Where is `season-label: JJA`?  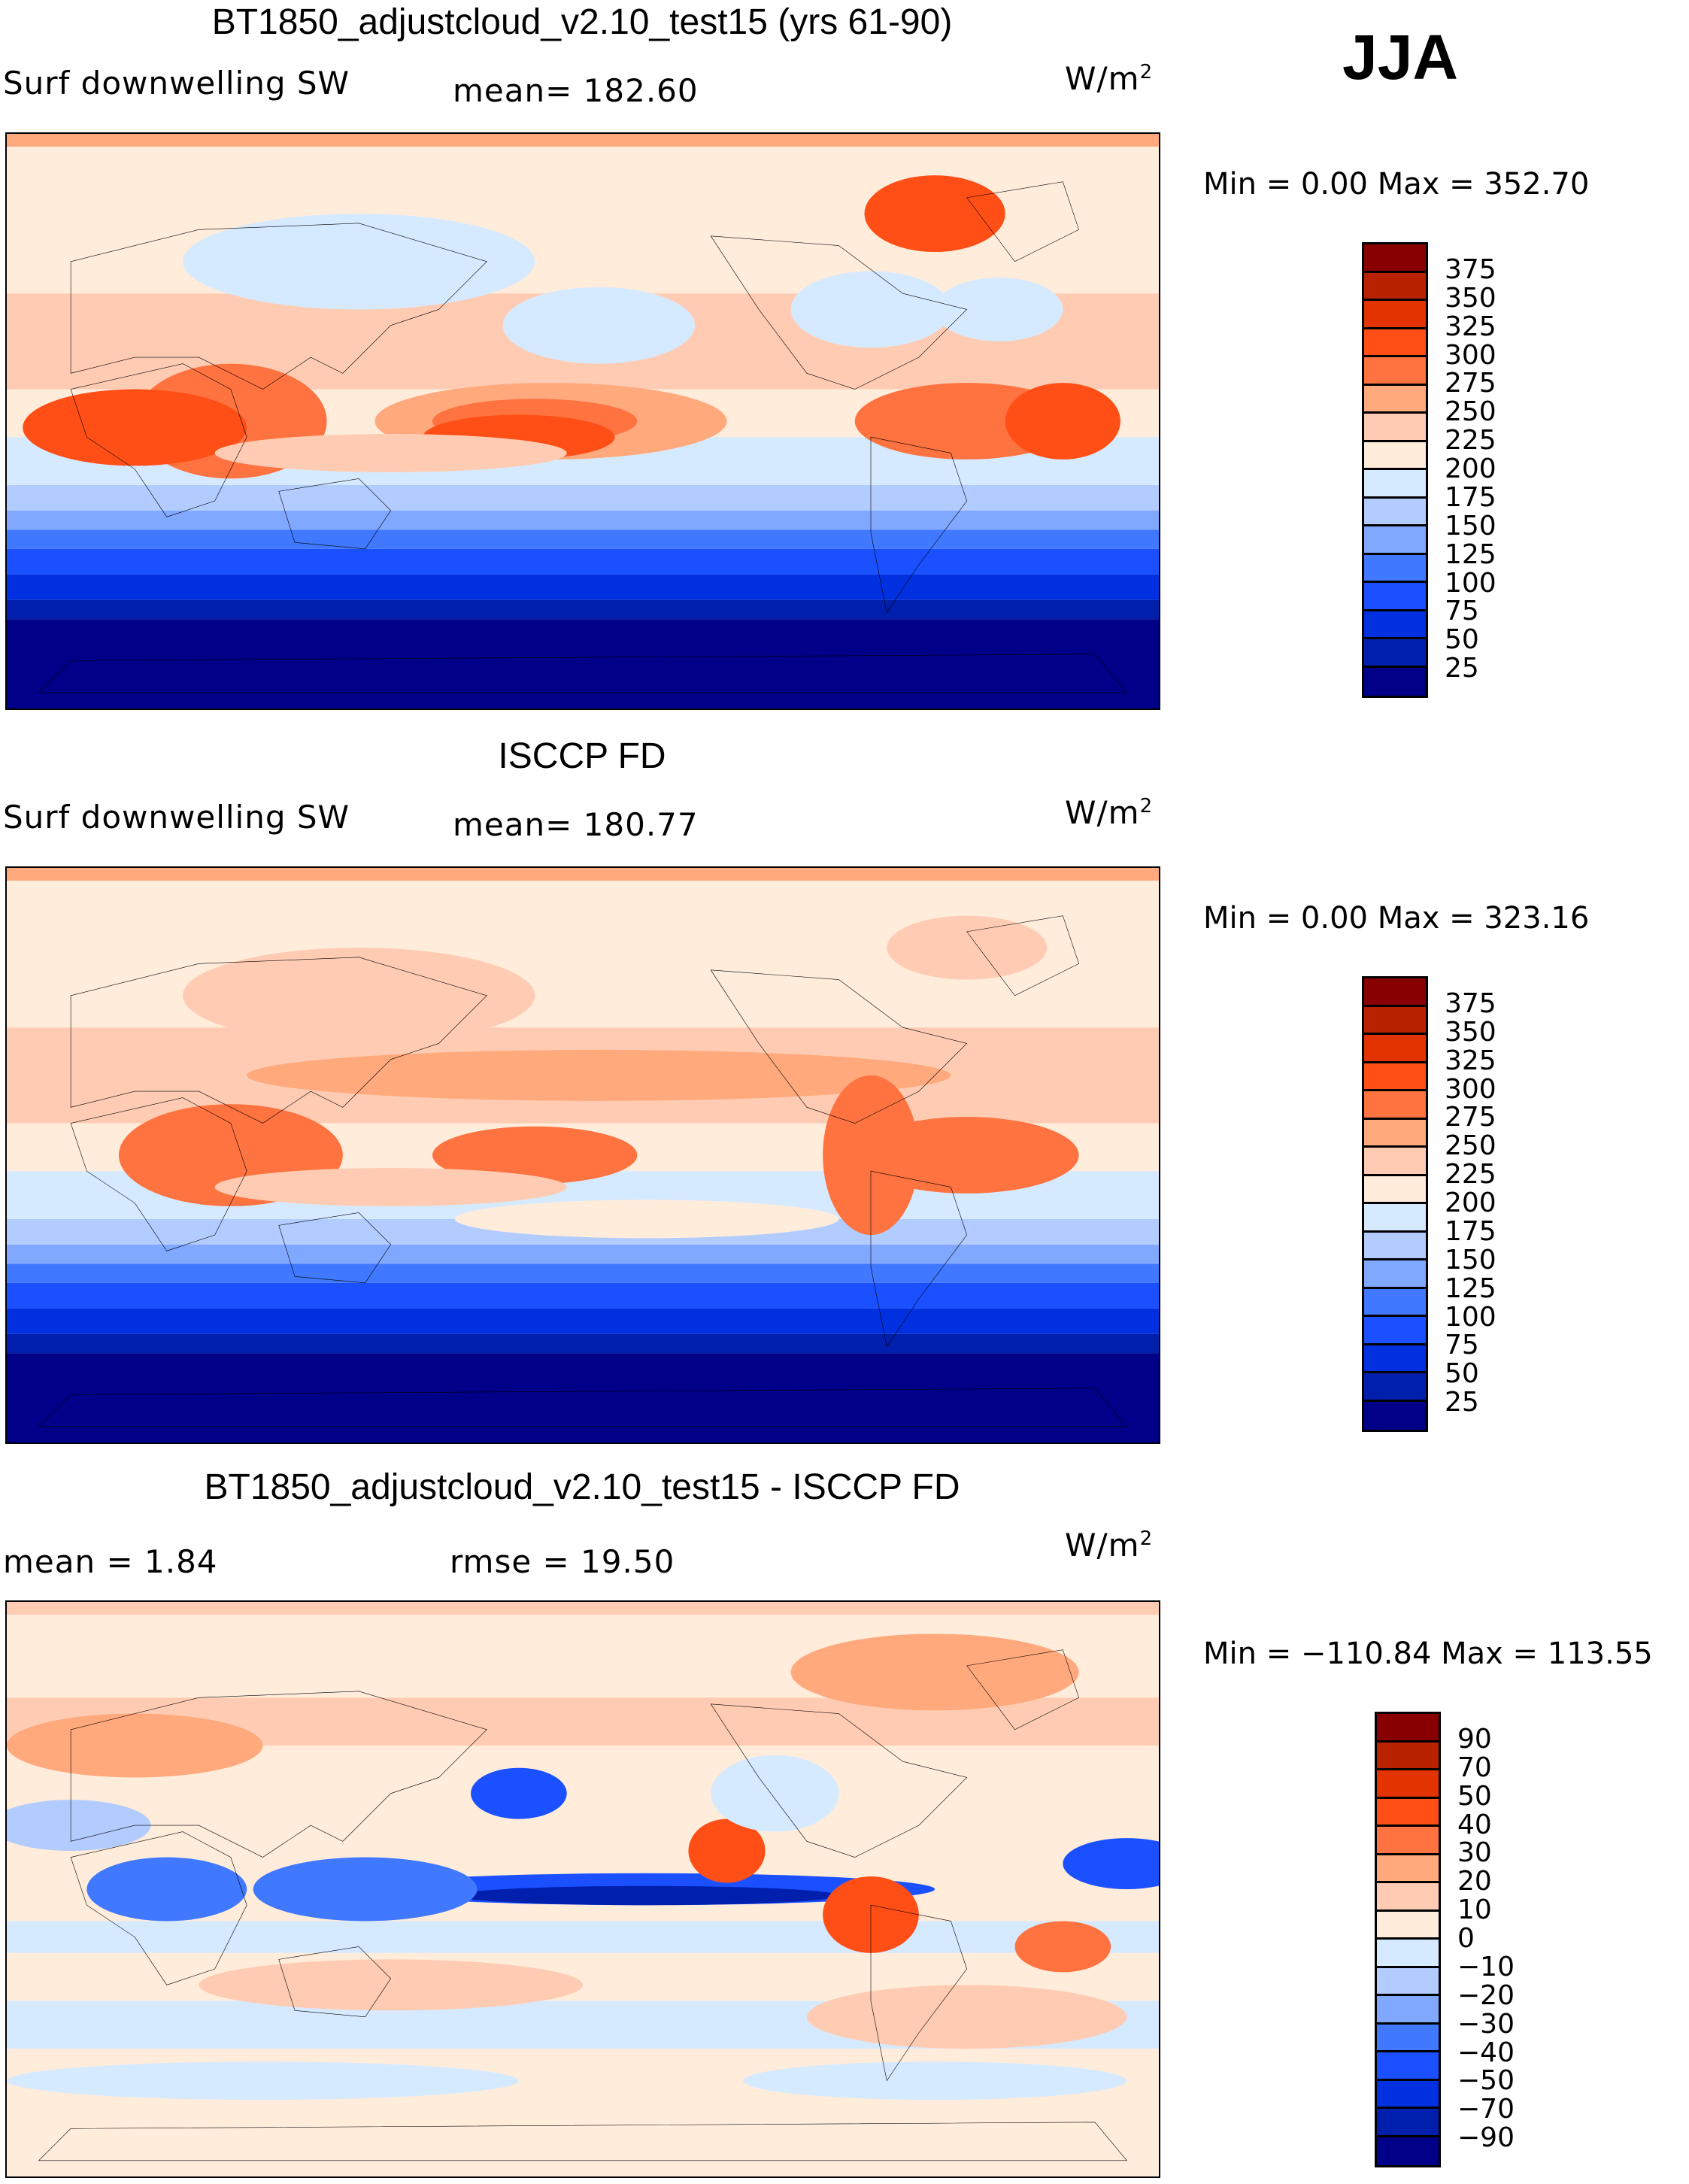 season-label: JJA is located at coordinates (1400, 58).